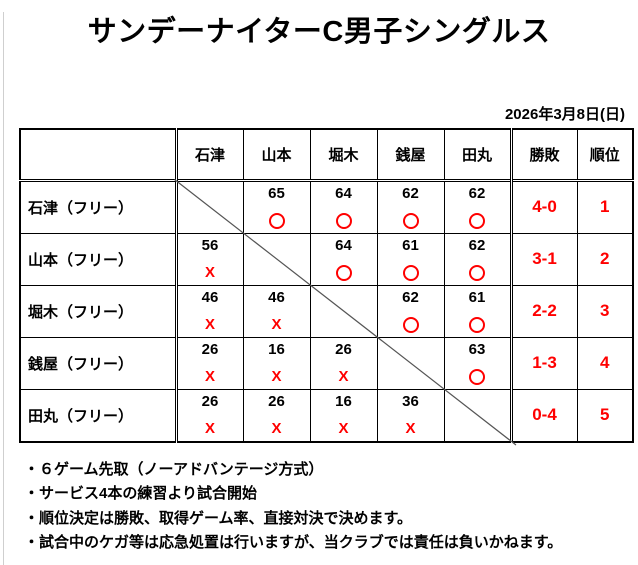  Describe the element at coordinates (410, 154) in the screenshot. I see `opponent-header: 銭屋` at that location.